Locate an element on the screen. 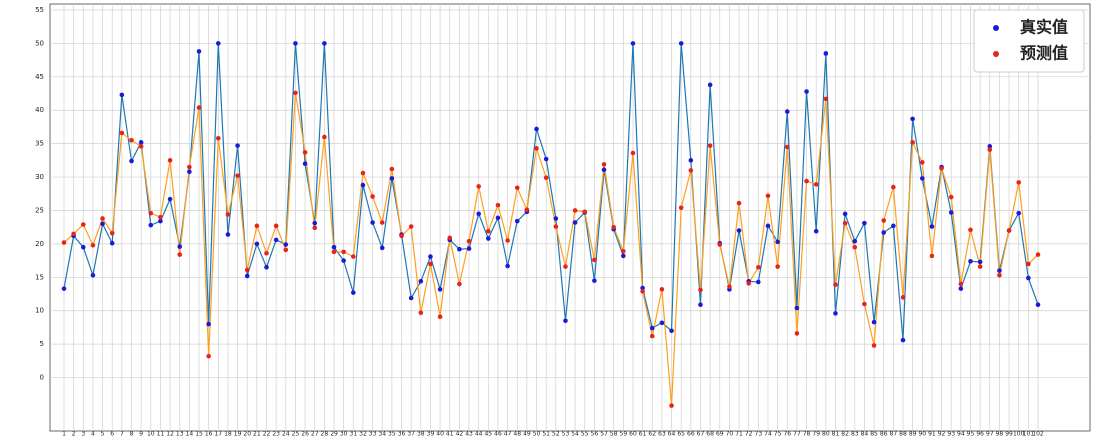 This screenshot has height=441, width=1098. x-tick-label: 61 is located at coordinates (643, 434).